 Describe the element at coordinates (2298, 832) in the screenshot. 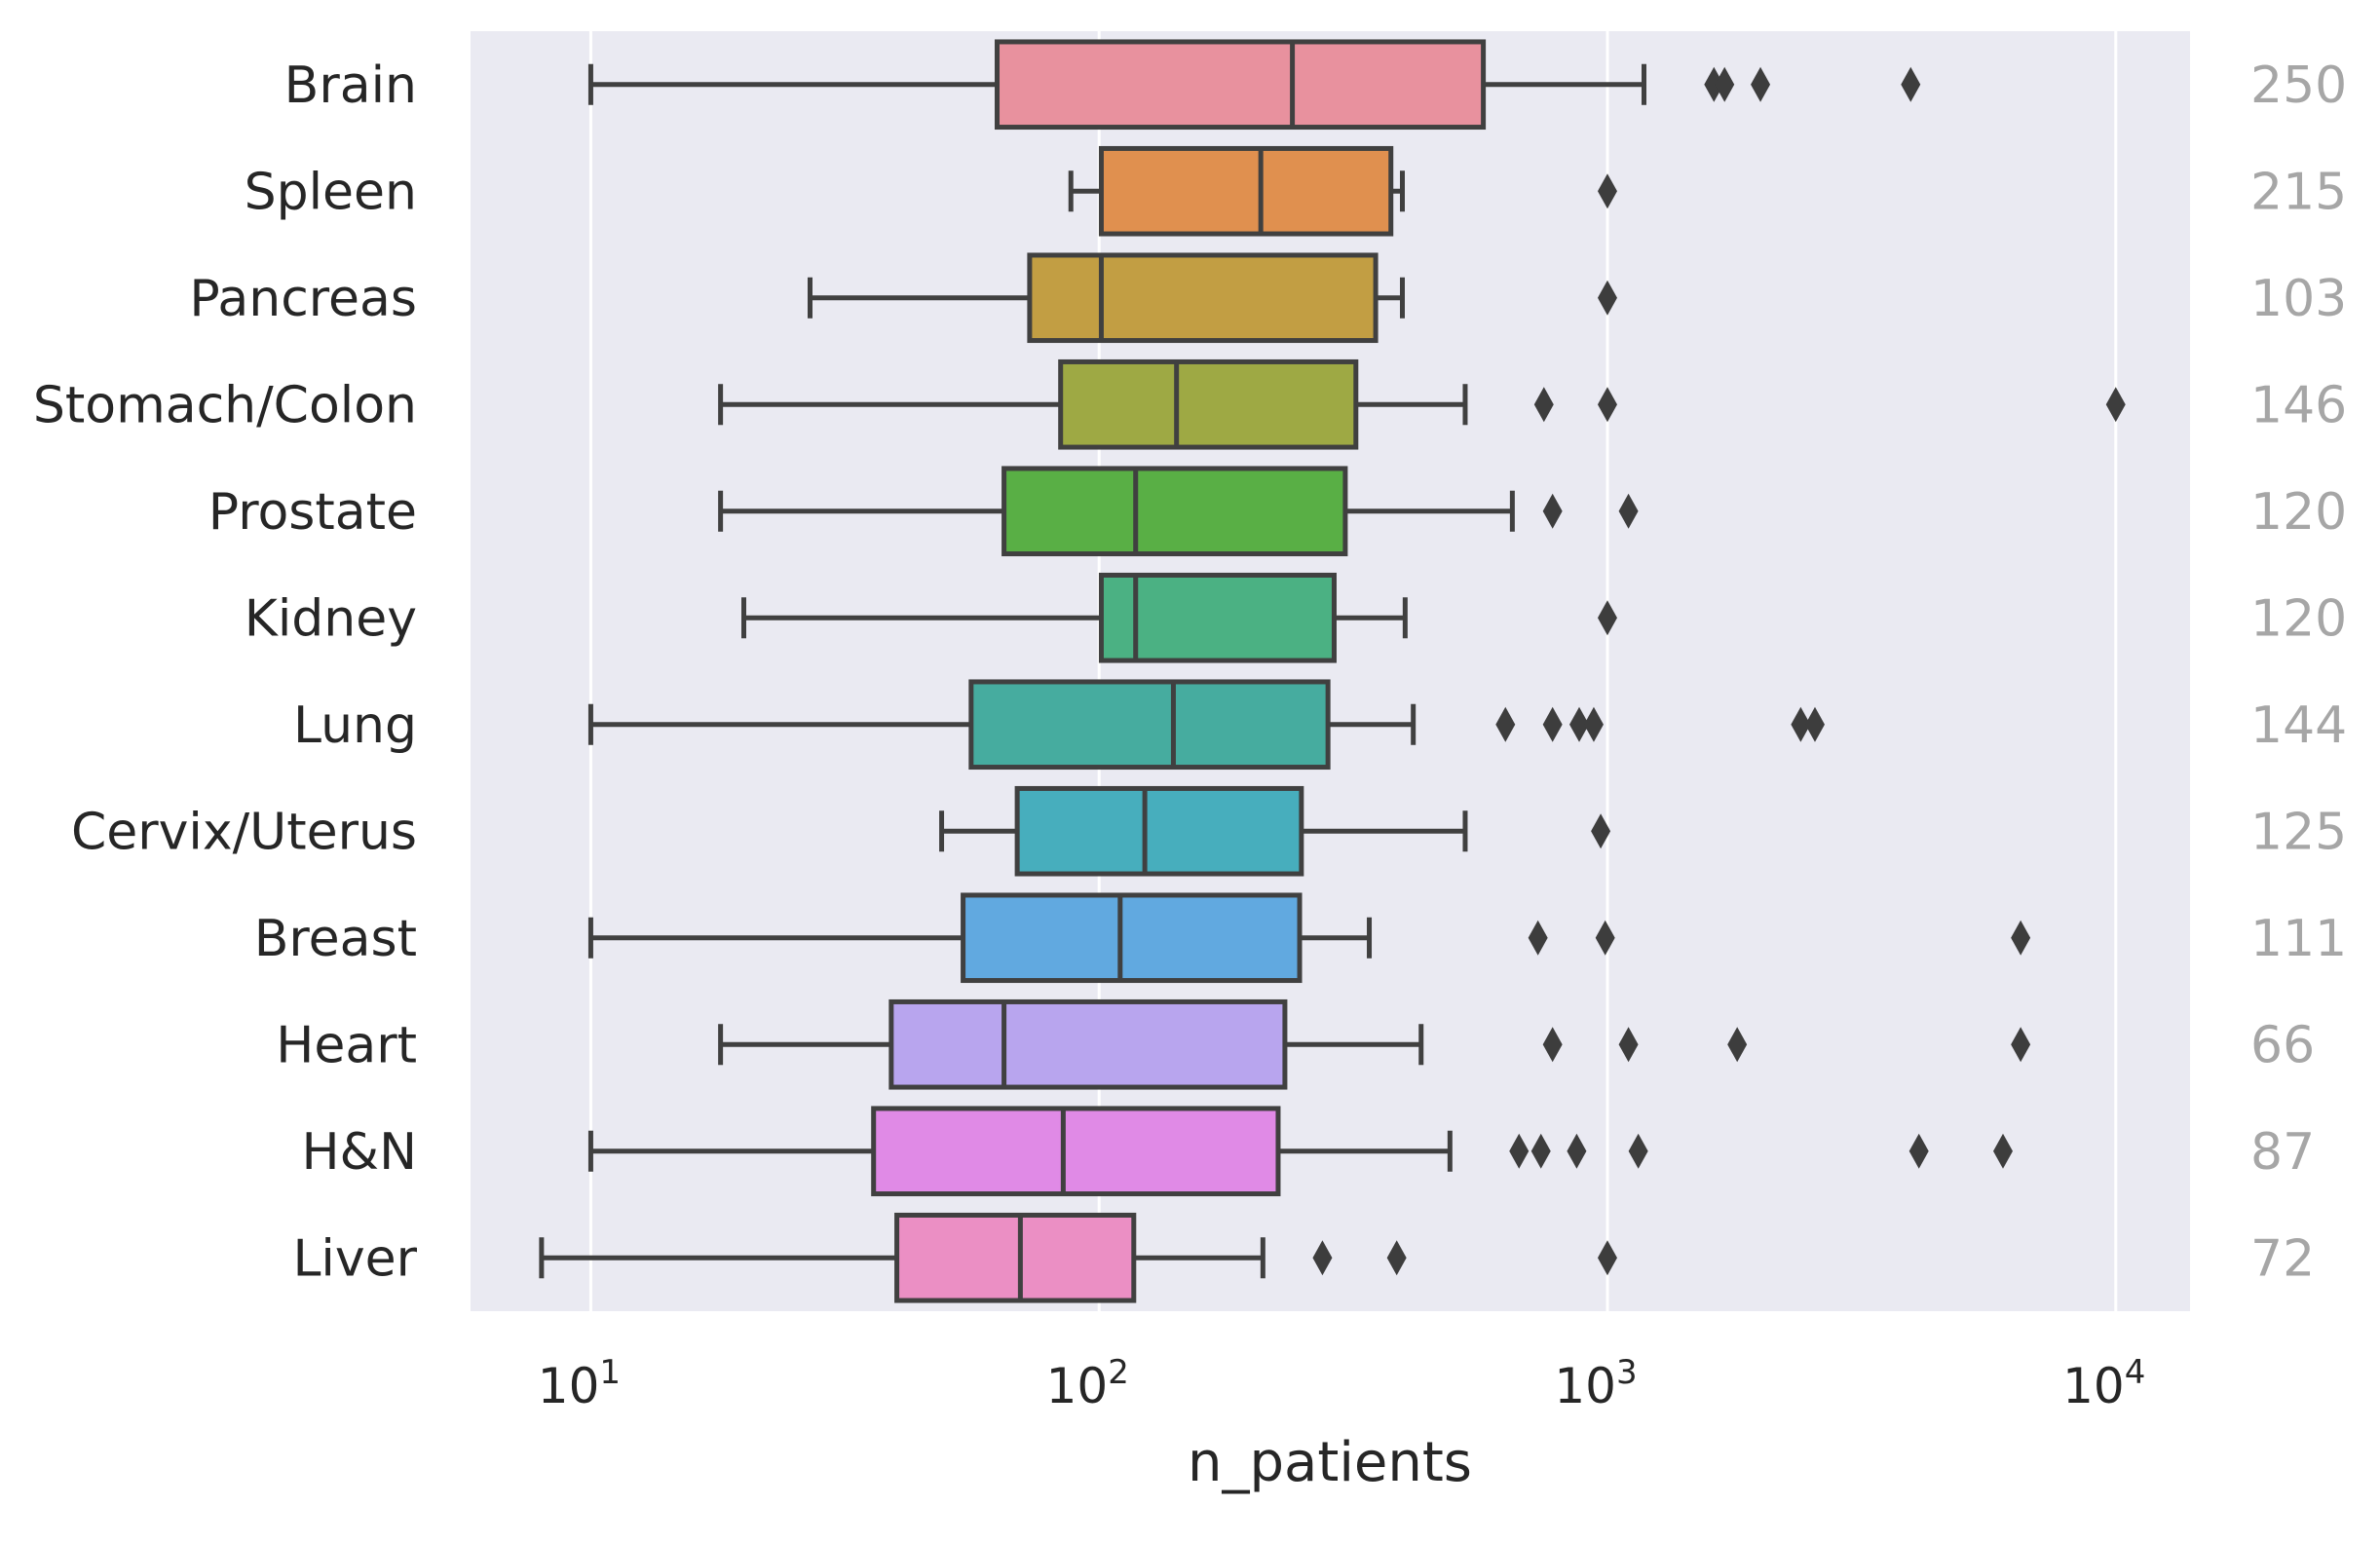

I see `count-label-cervix-uterus: 125` at that location.